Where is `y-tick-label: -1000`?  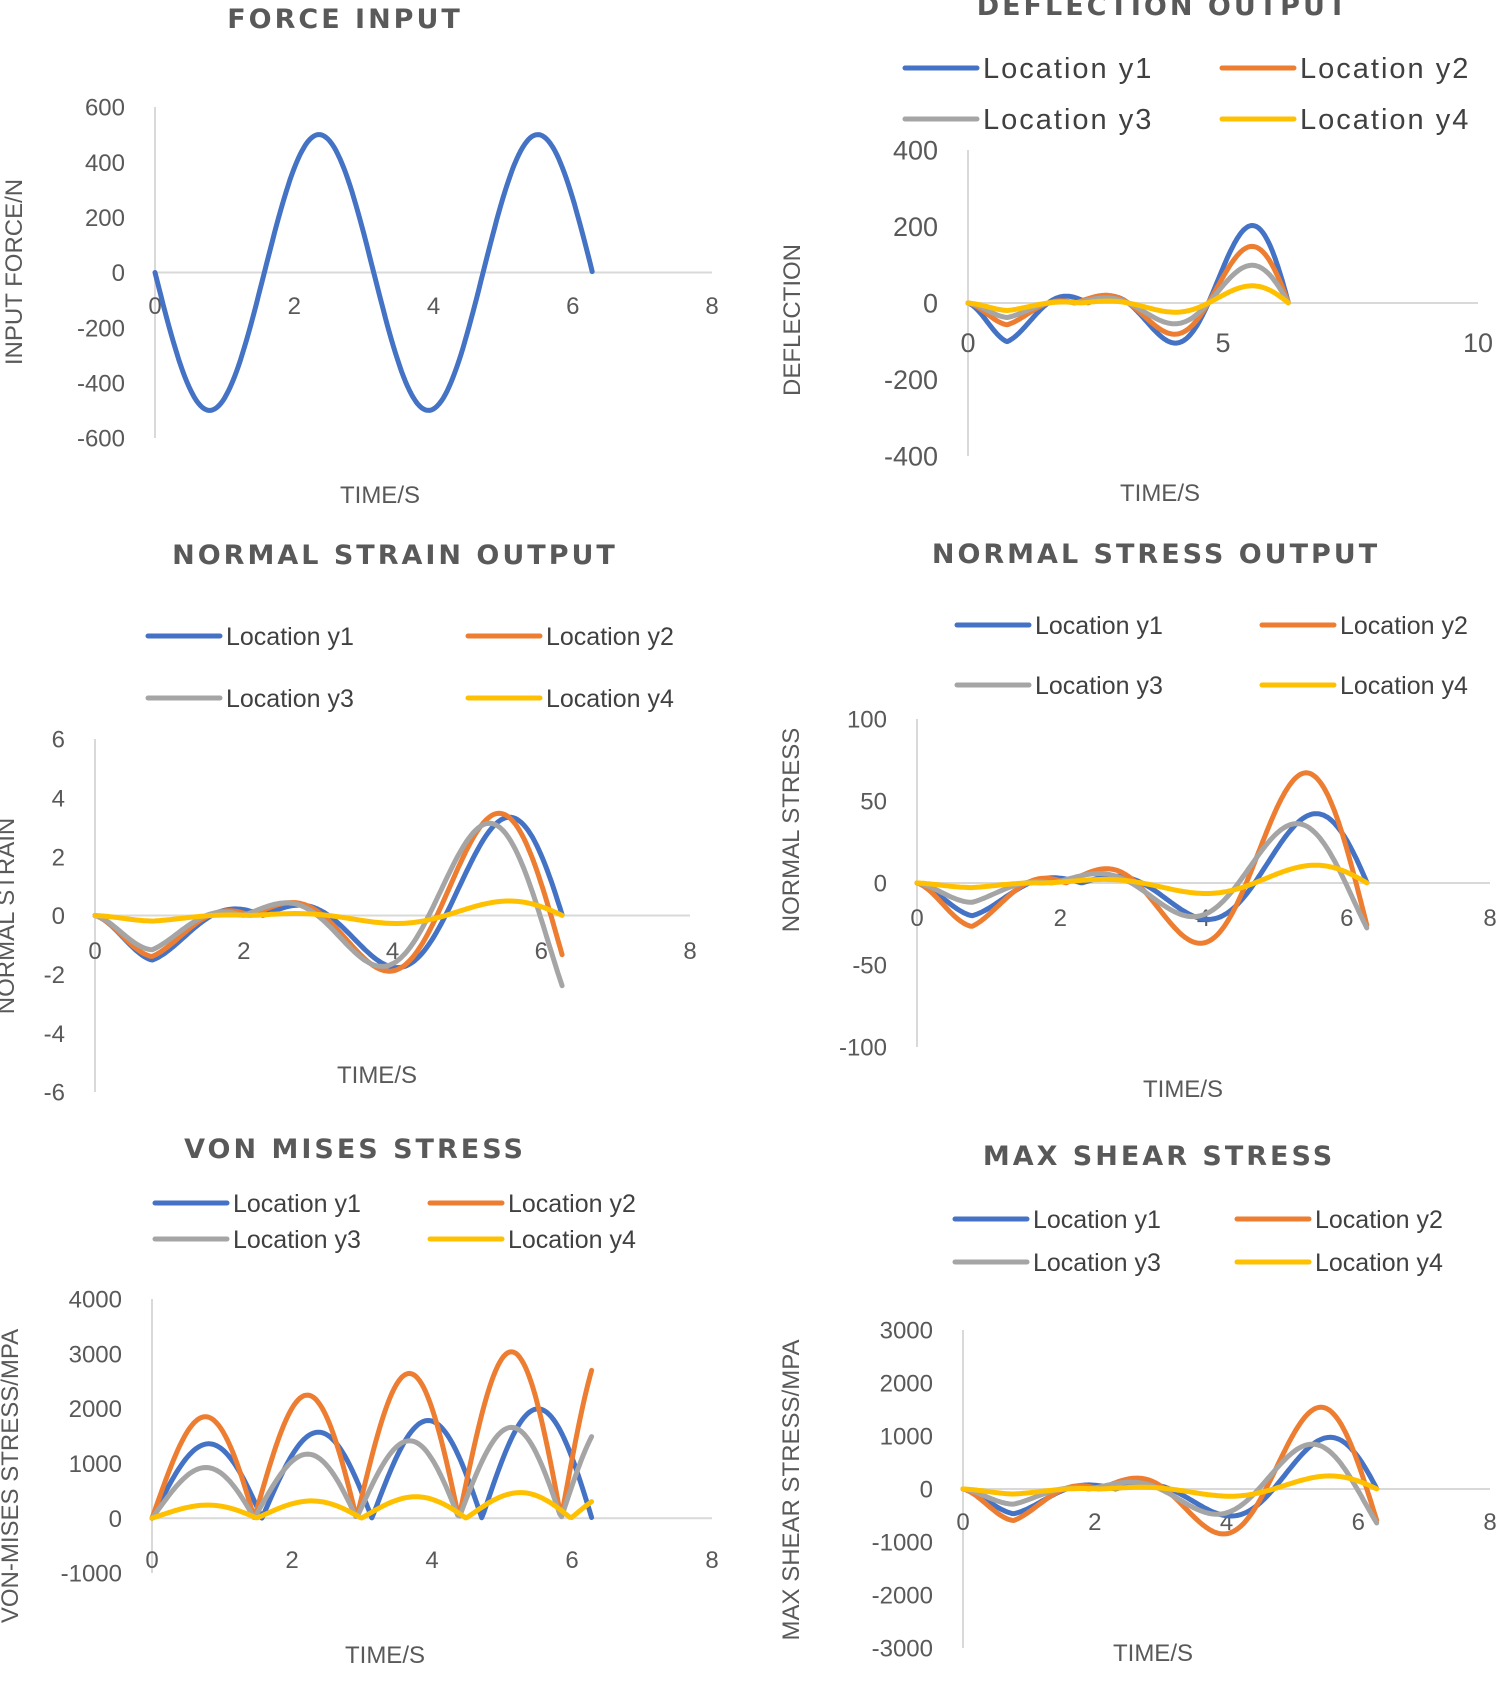
y-tick-label: -1000 is located at coordinates (902, 1543).